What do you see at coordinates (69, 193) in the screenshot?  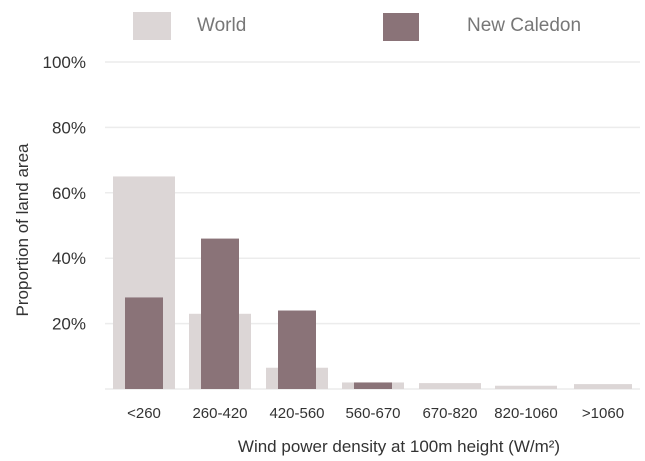 I see `y-tick-label: 60%` at bounding box center [69, 193].